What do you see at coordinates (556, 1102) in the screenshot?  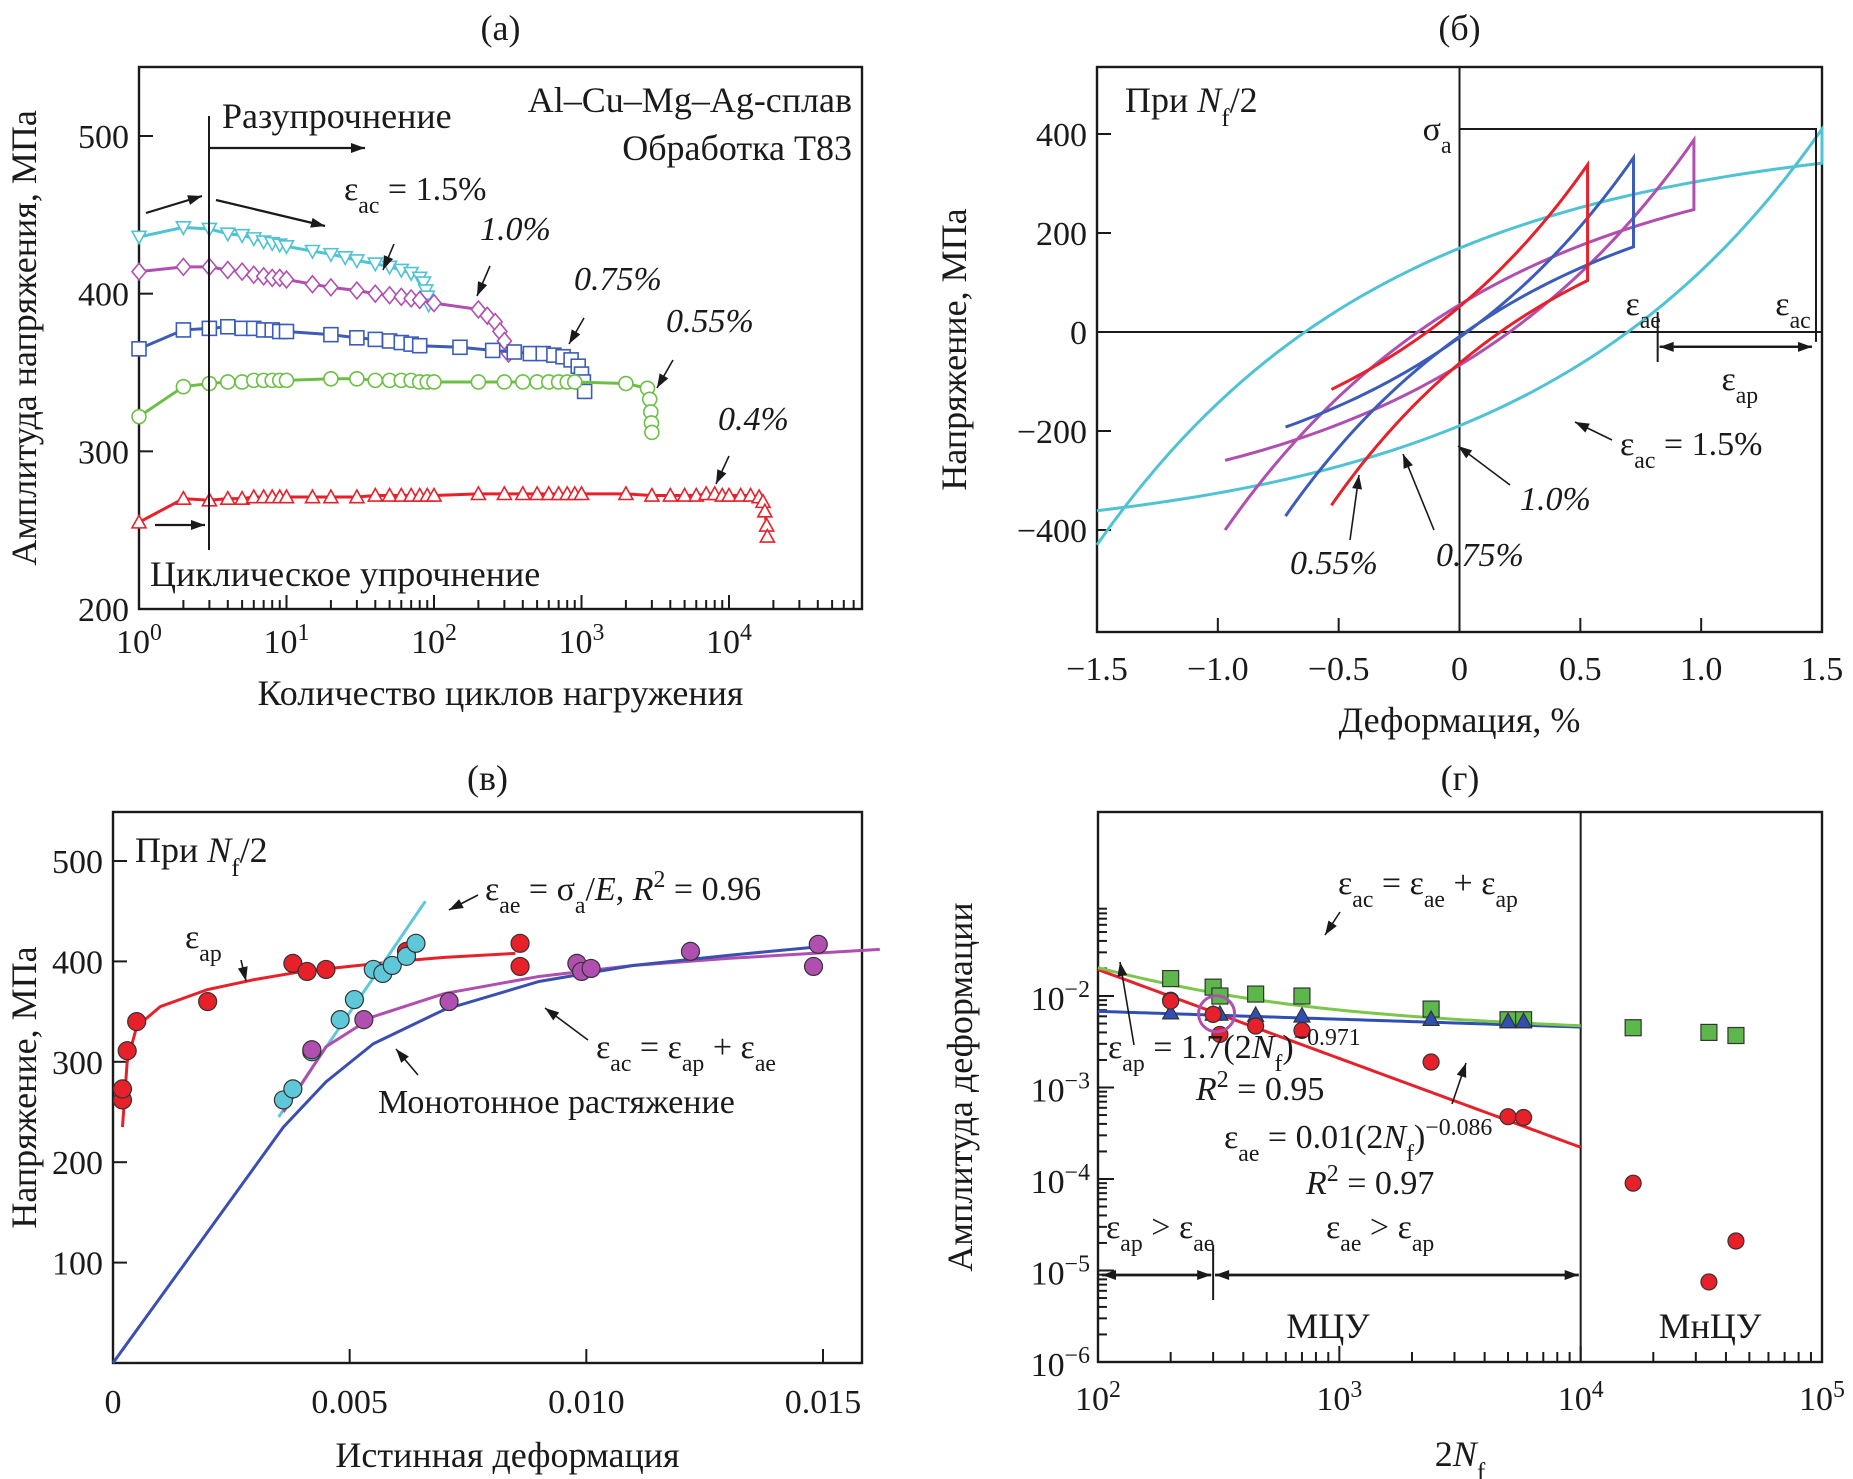 I see `monotonic-label: Монотонное растяжение` at bounding box center [556, 1102].